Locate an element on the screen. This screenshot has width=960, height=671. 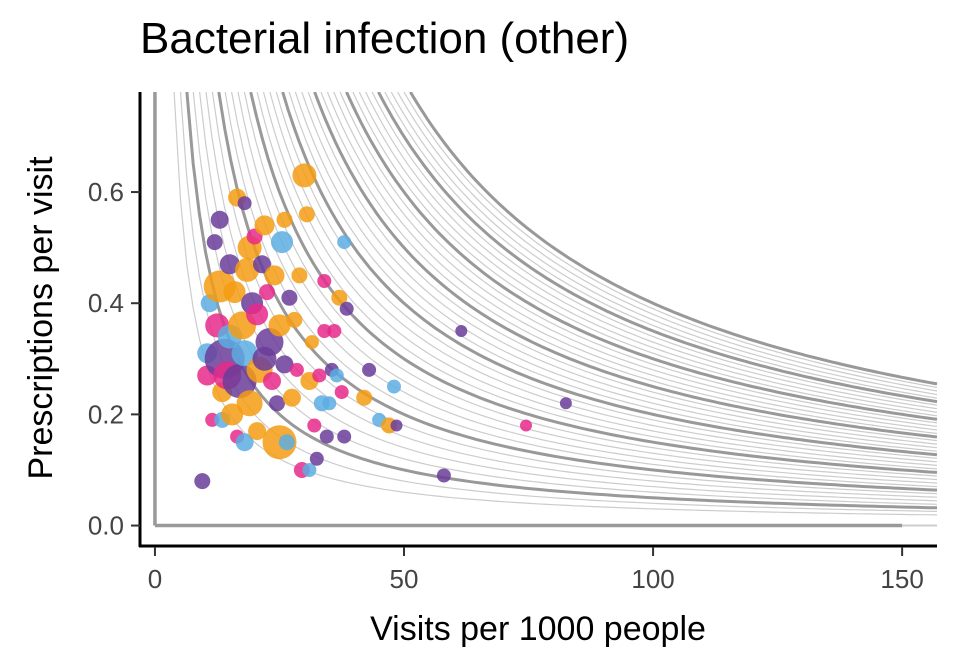
chart-title: Bacterial infection (other) is located at coordinates (385, 38).